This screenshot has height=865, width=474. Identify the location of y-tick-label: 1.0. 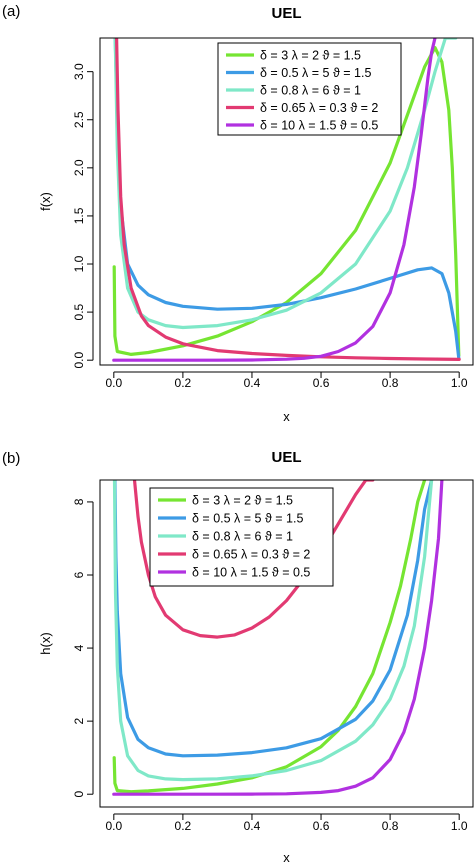
(79, 263).